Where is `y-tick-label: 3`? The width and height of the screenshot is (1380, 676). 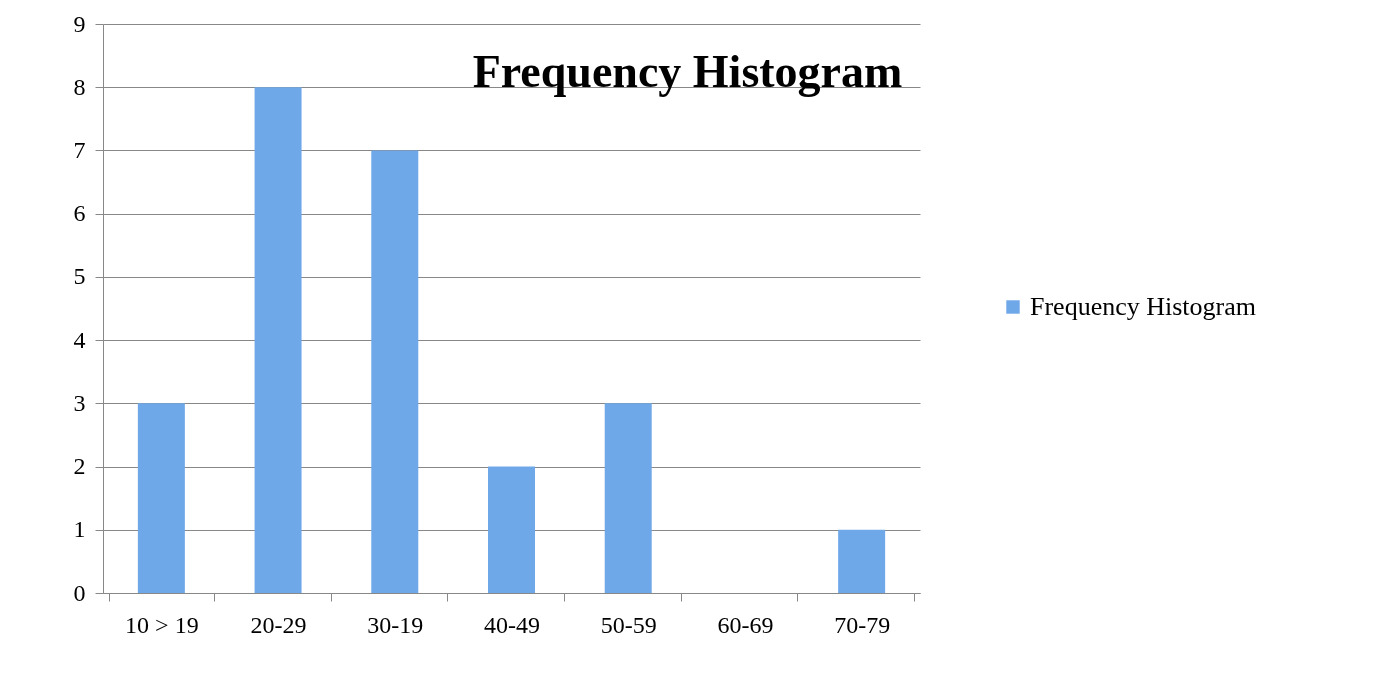
y-tick-label: 3 is located at coordinates (79, 402).